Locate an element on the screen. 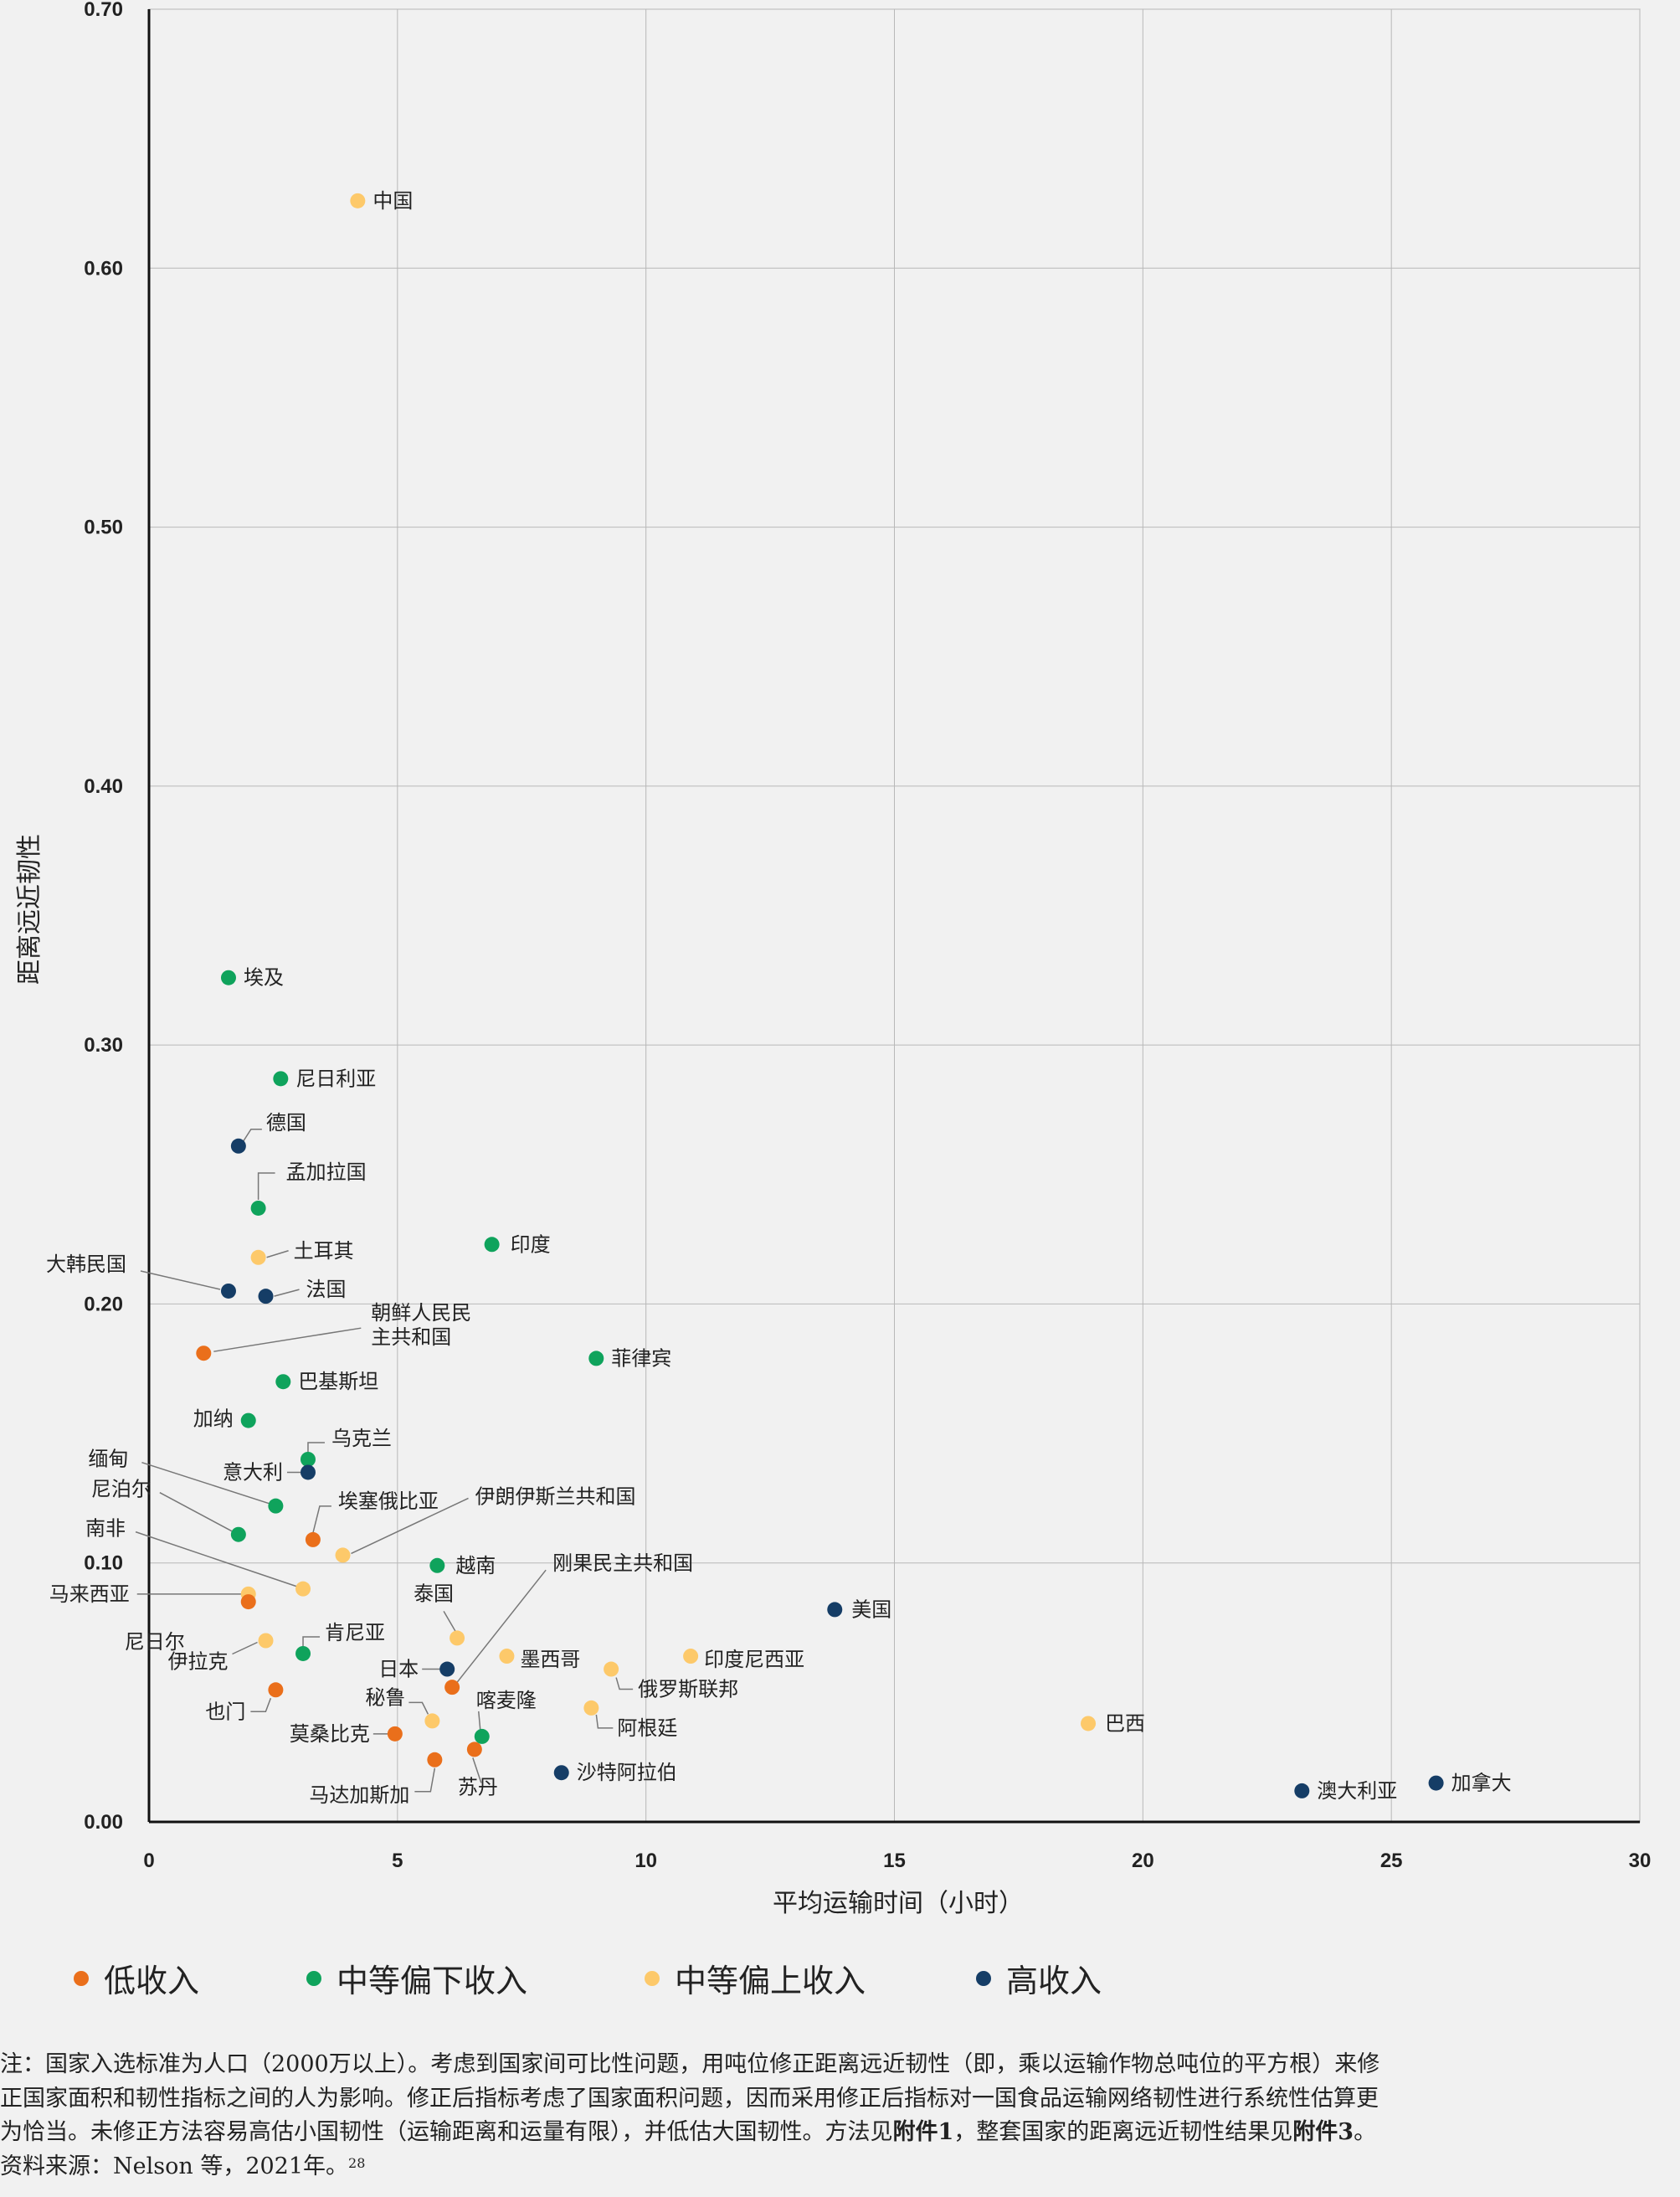 The width and height of the screenshot is (1680, 2197). point-label: 伊朗伊斯兰共和国 is located at coordinates (555, 1496).